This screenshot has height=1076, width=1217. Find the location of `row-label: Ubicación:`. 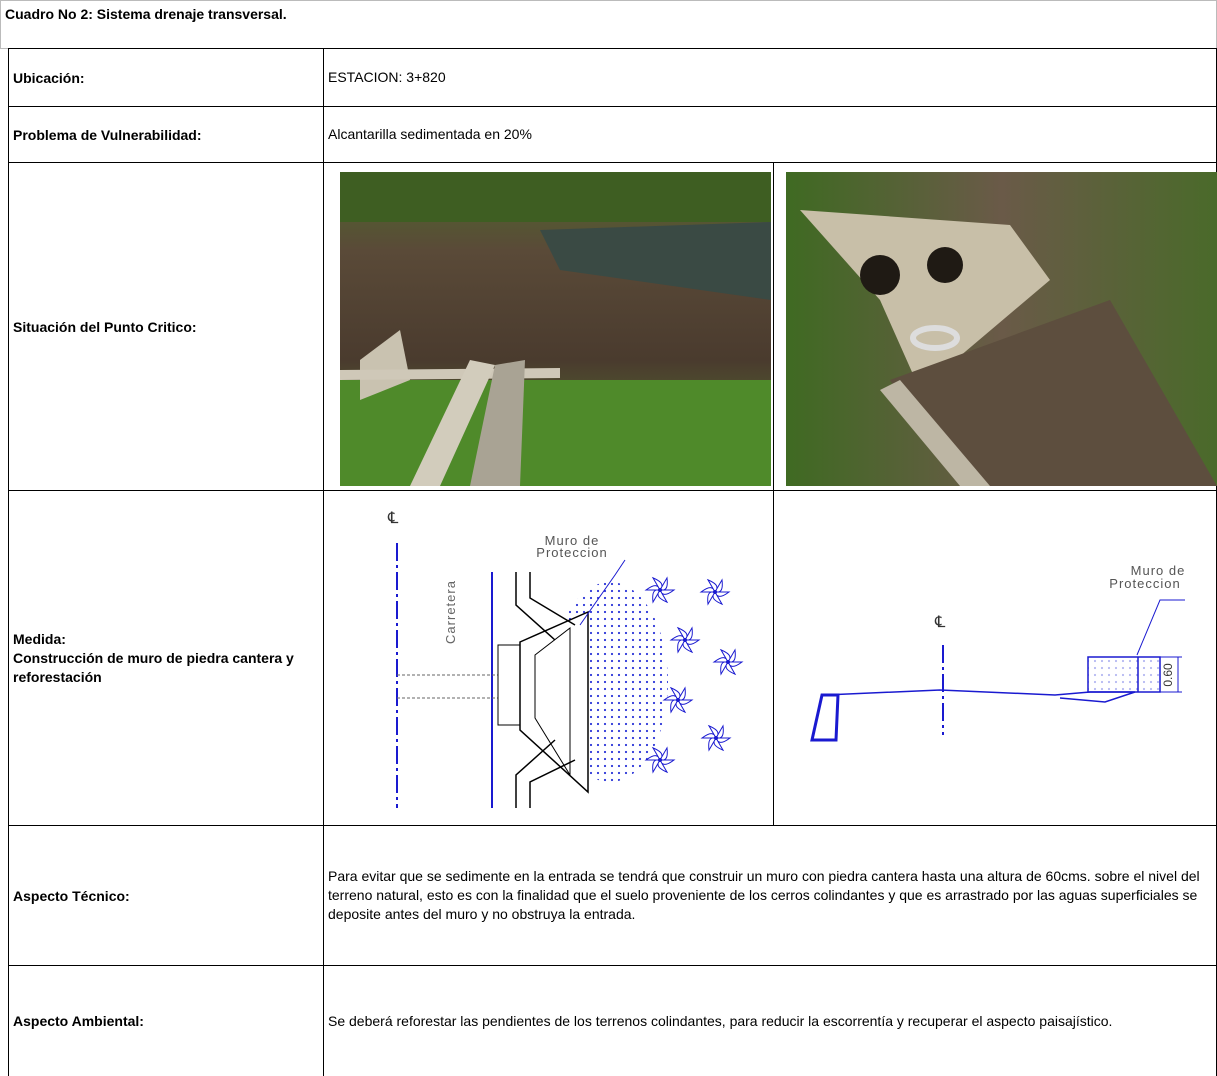

row-label: Ubicación: is located at coordinates (166, 77).